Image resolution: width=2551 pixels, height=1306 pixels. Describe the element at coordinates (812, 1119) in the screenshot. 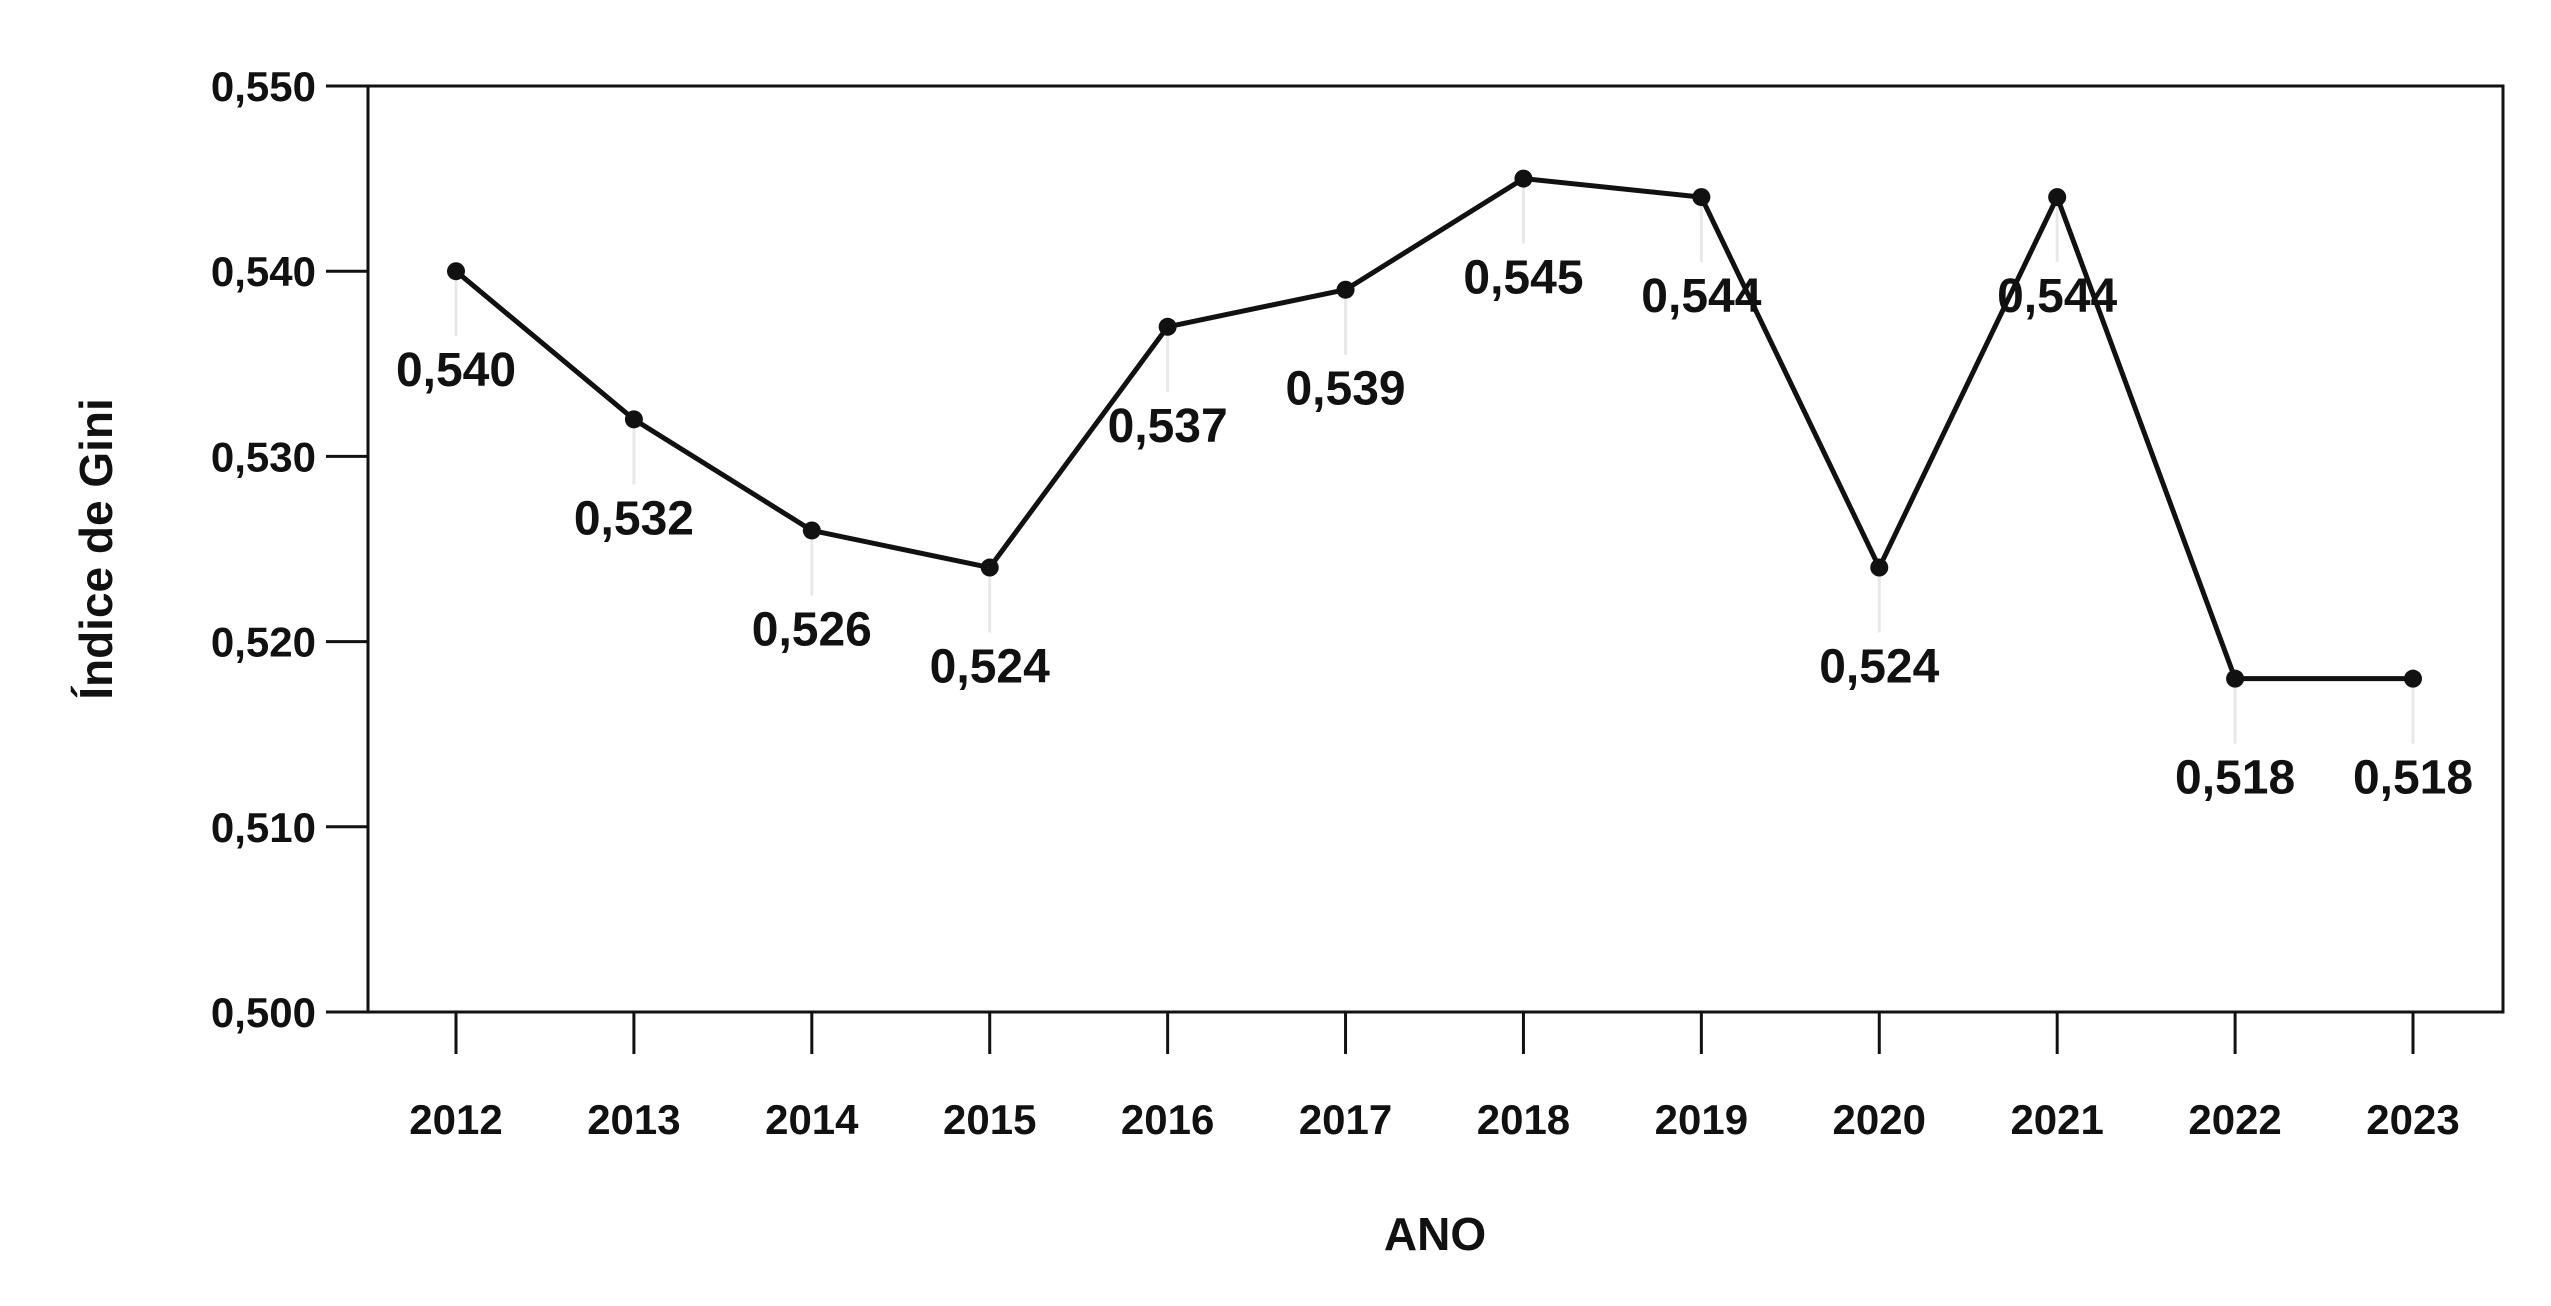

I see `x-tick-label: 2014` at that location.